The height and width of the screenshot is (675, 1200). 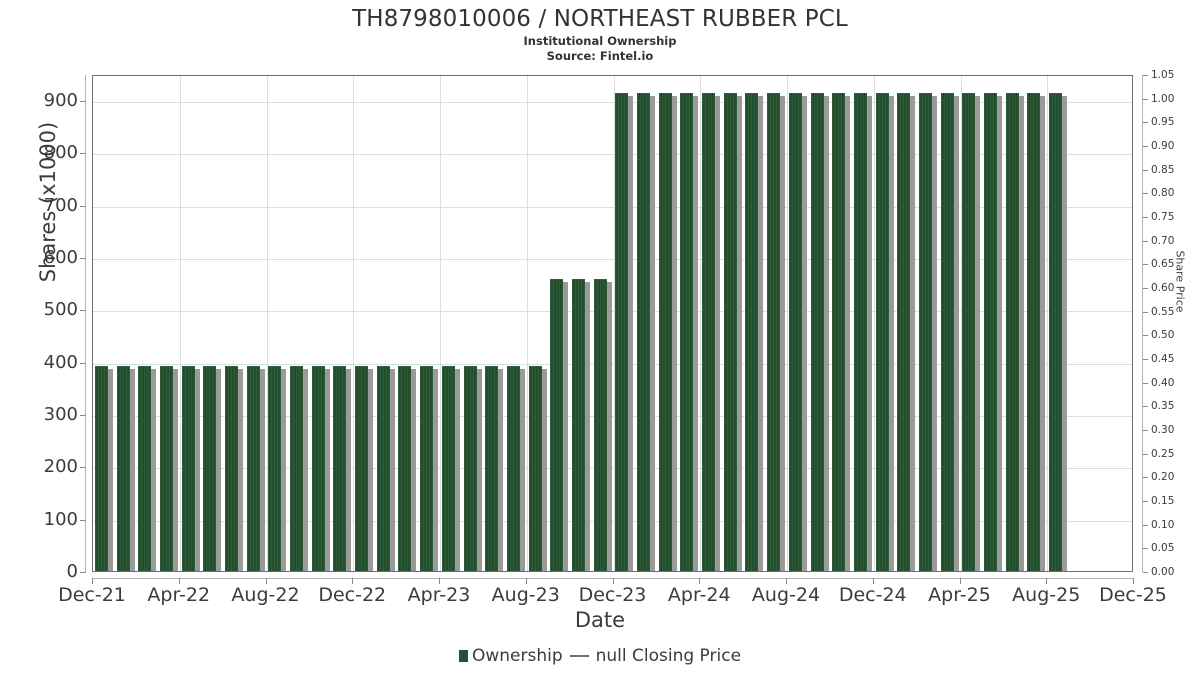 What do you see at coordinates (959, 595) in the screenshot?
I see `x-axis-tick-label: Apr-25` at bounding box center [959, 595].